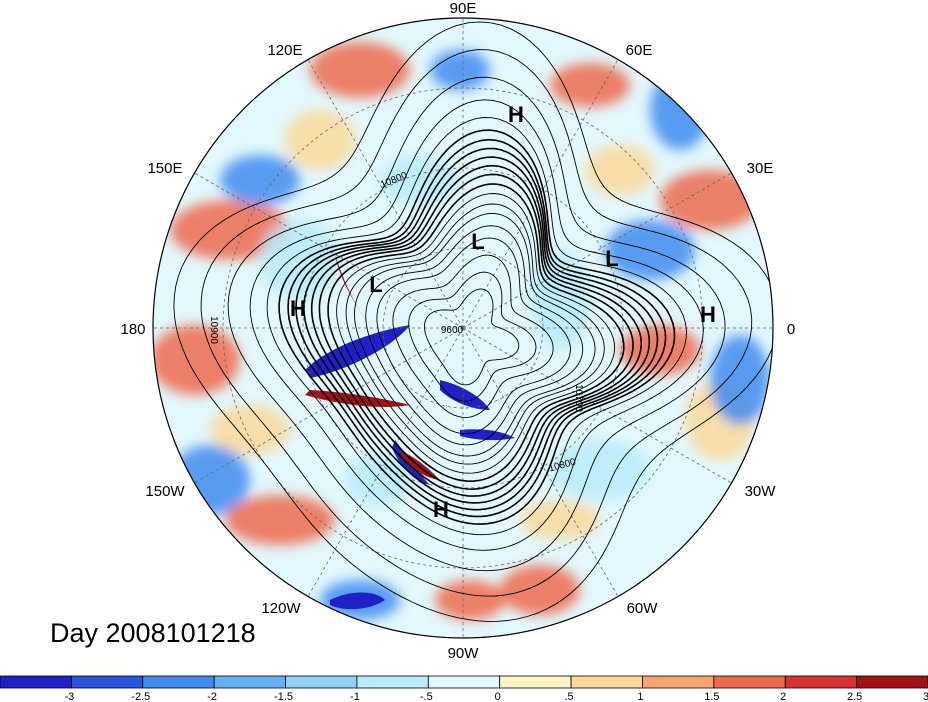 The image size is (928, 702). Describe the element at coordinates (783, 696) in the screenshot. I see `colorbar-tick-label: 2` at that location.